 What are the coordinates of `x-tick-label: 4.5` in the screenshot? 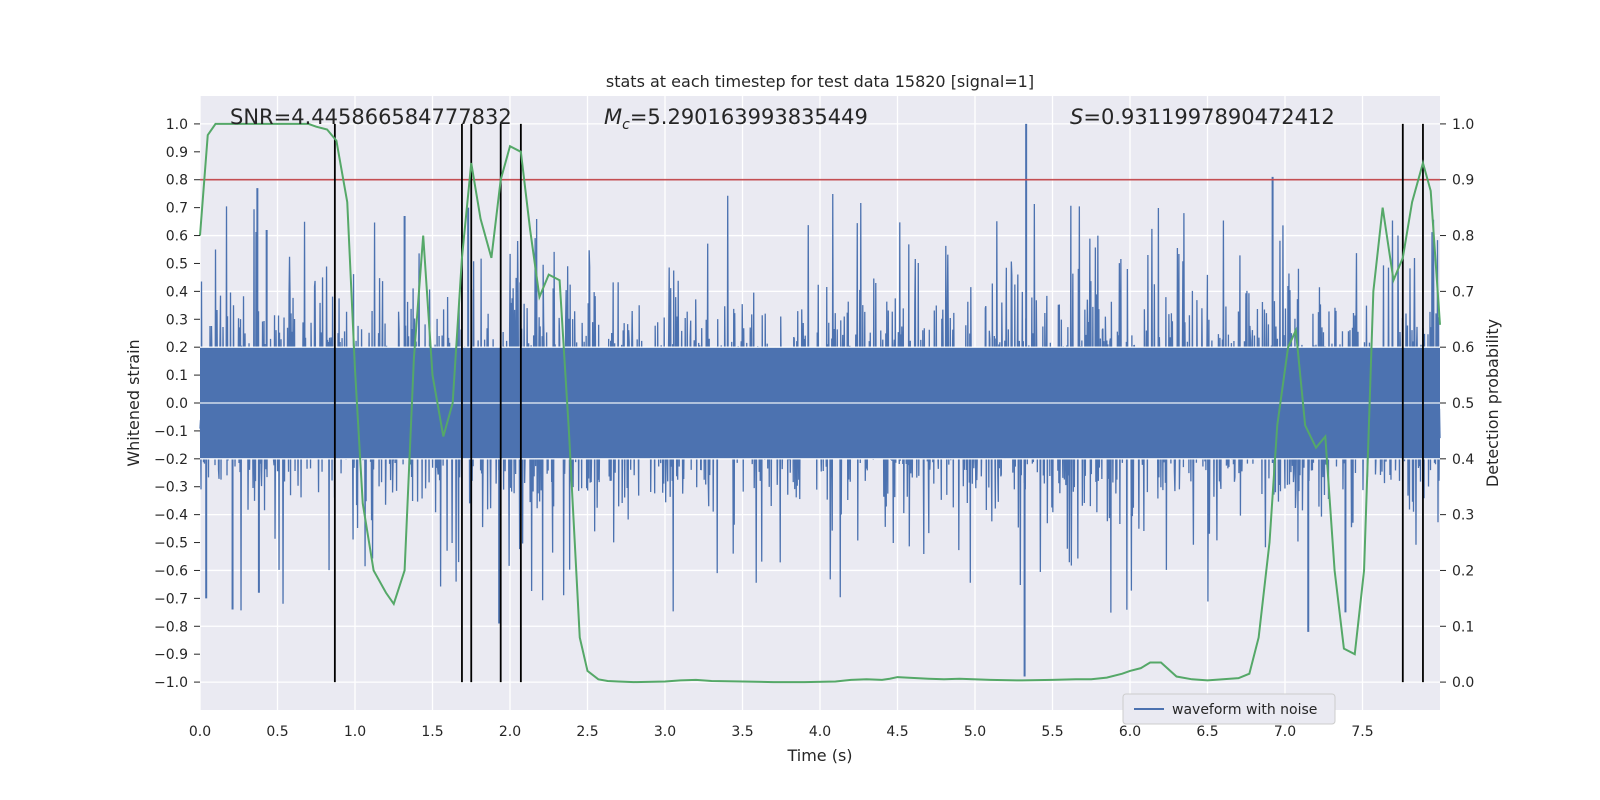 It's located at (897, 732).